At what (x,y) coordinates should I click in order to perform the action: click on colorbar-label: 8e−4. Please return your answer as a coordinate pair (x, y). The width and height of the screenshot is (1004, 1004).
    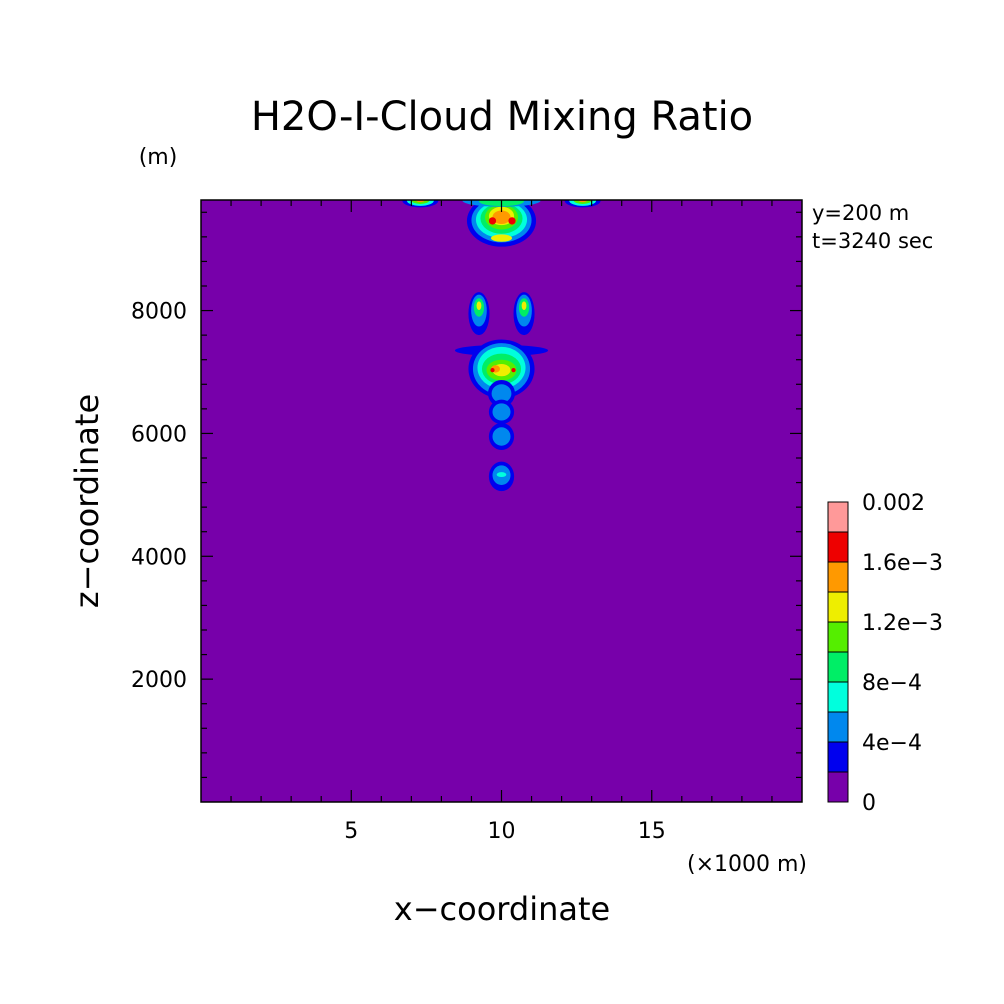
    Looking at the image, I should click on (892, 683).